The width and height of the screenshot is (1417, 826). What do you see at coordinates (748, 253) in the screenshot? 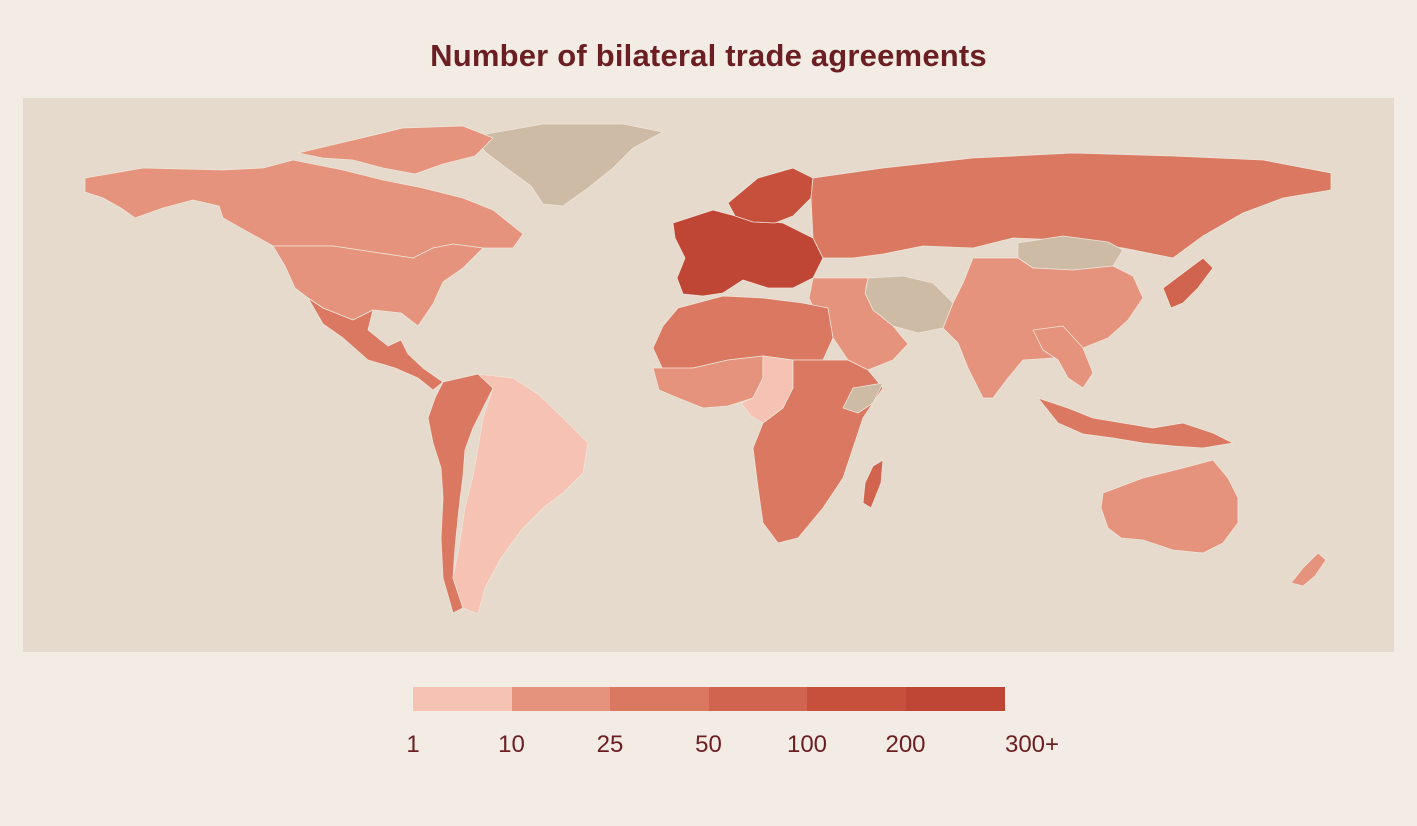
I see `region-west-europe` at bounding box center [748, 253].